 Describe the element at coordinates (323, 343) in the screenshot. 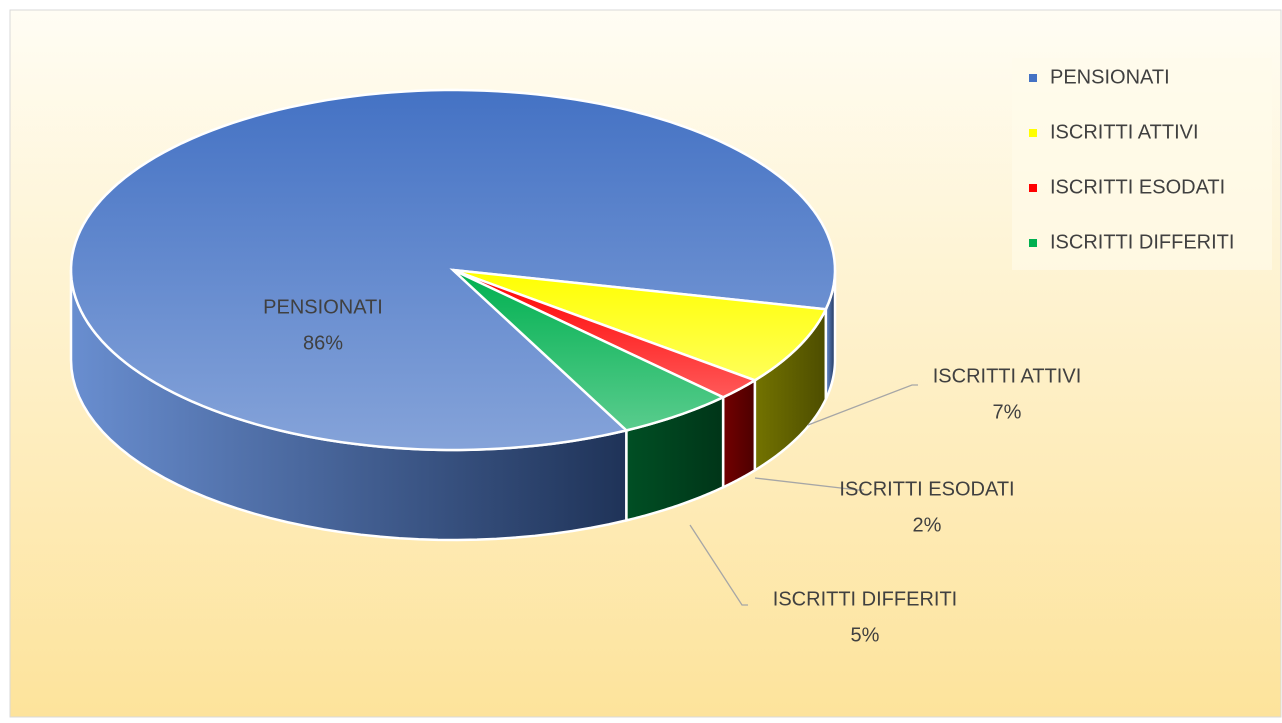

I see `data-label-value: 86%` at that location.